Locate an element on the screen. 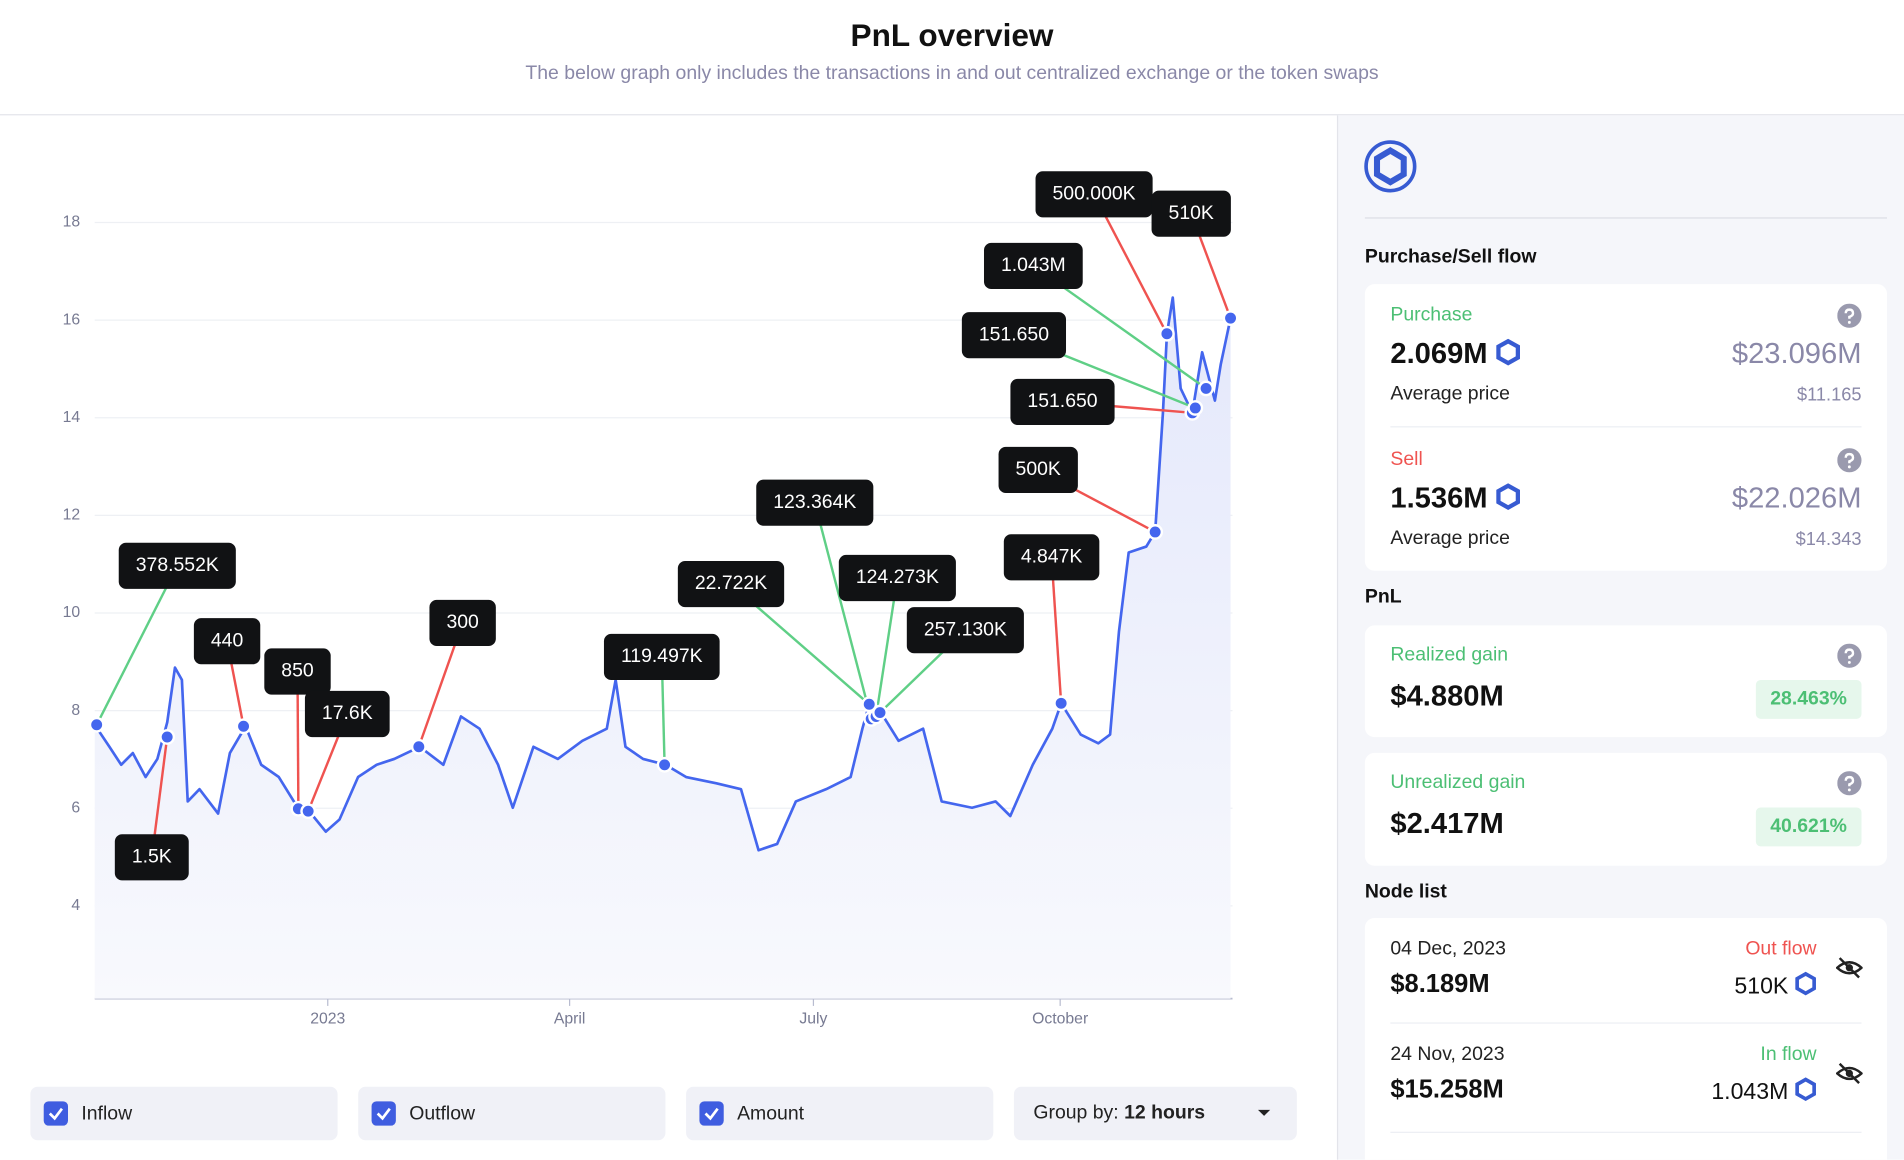 This screenshot has height=1160, width=1904. flow-label: 119.497K is located at coordinates (661, 657).